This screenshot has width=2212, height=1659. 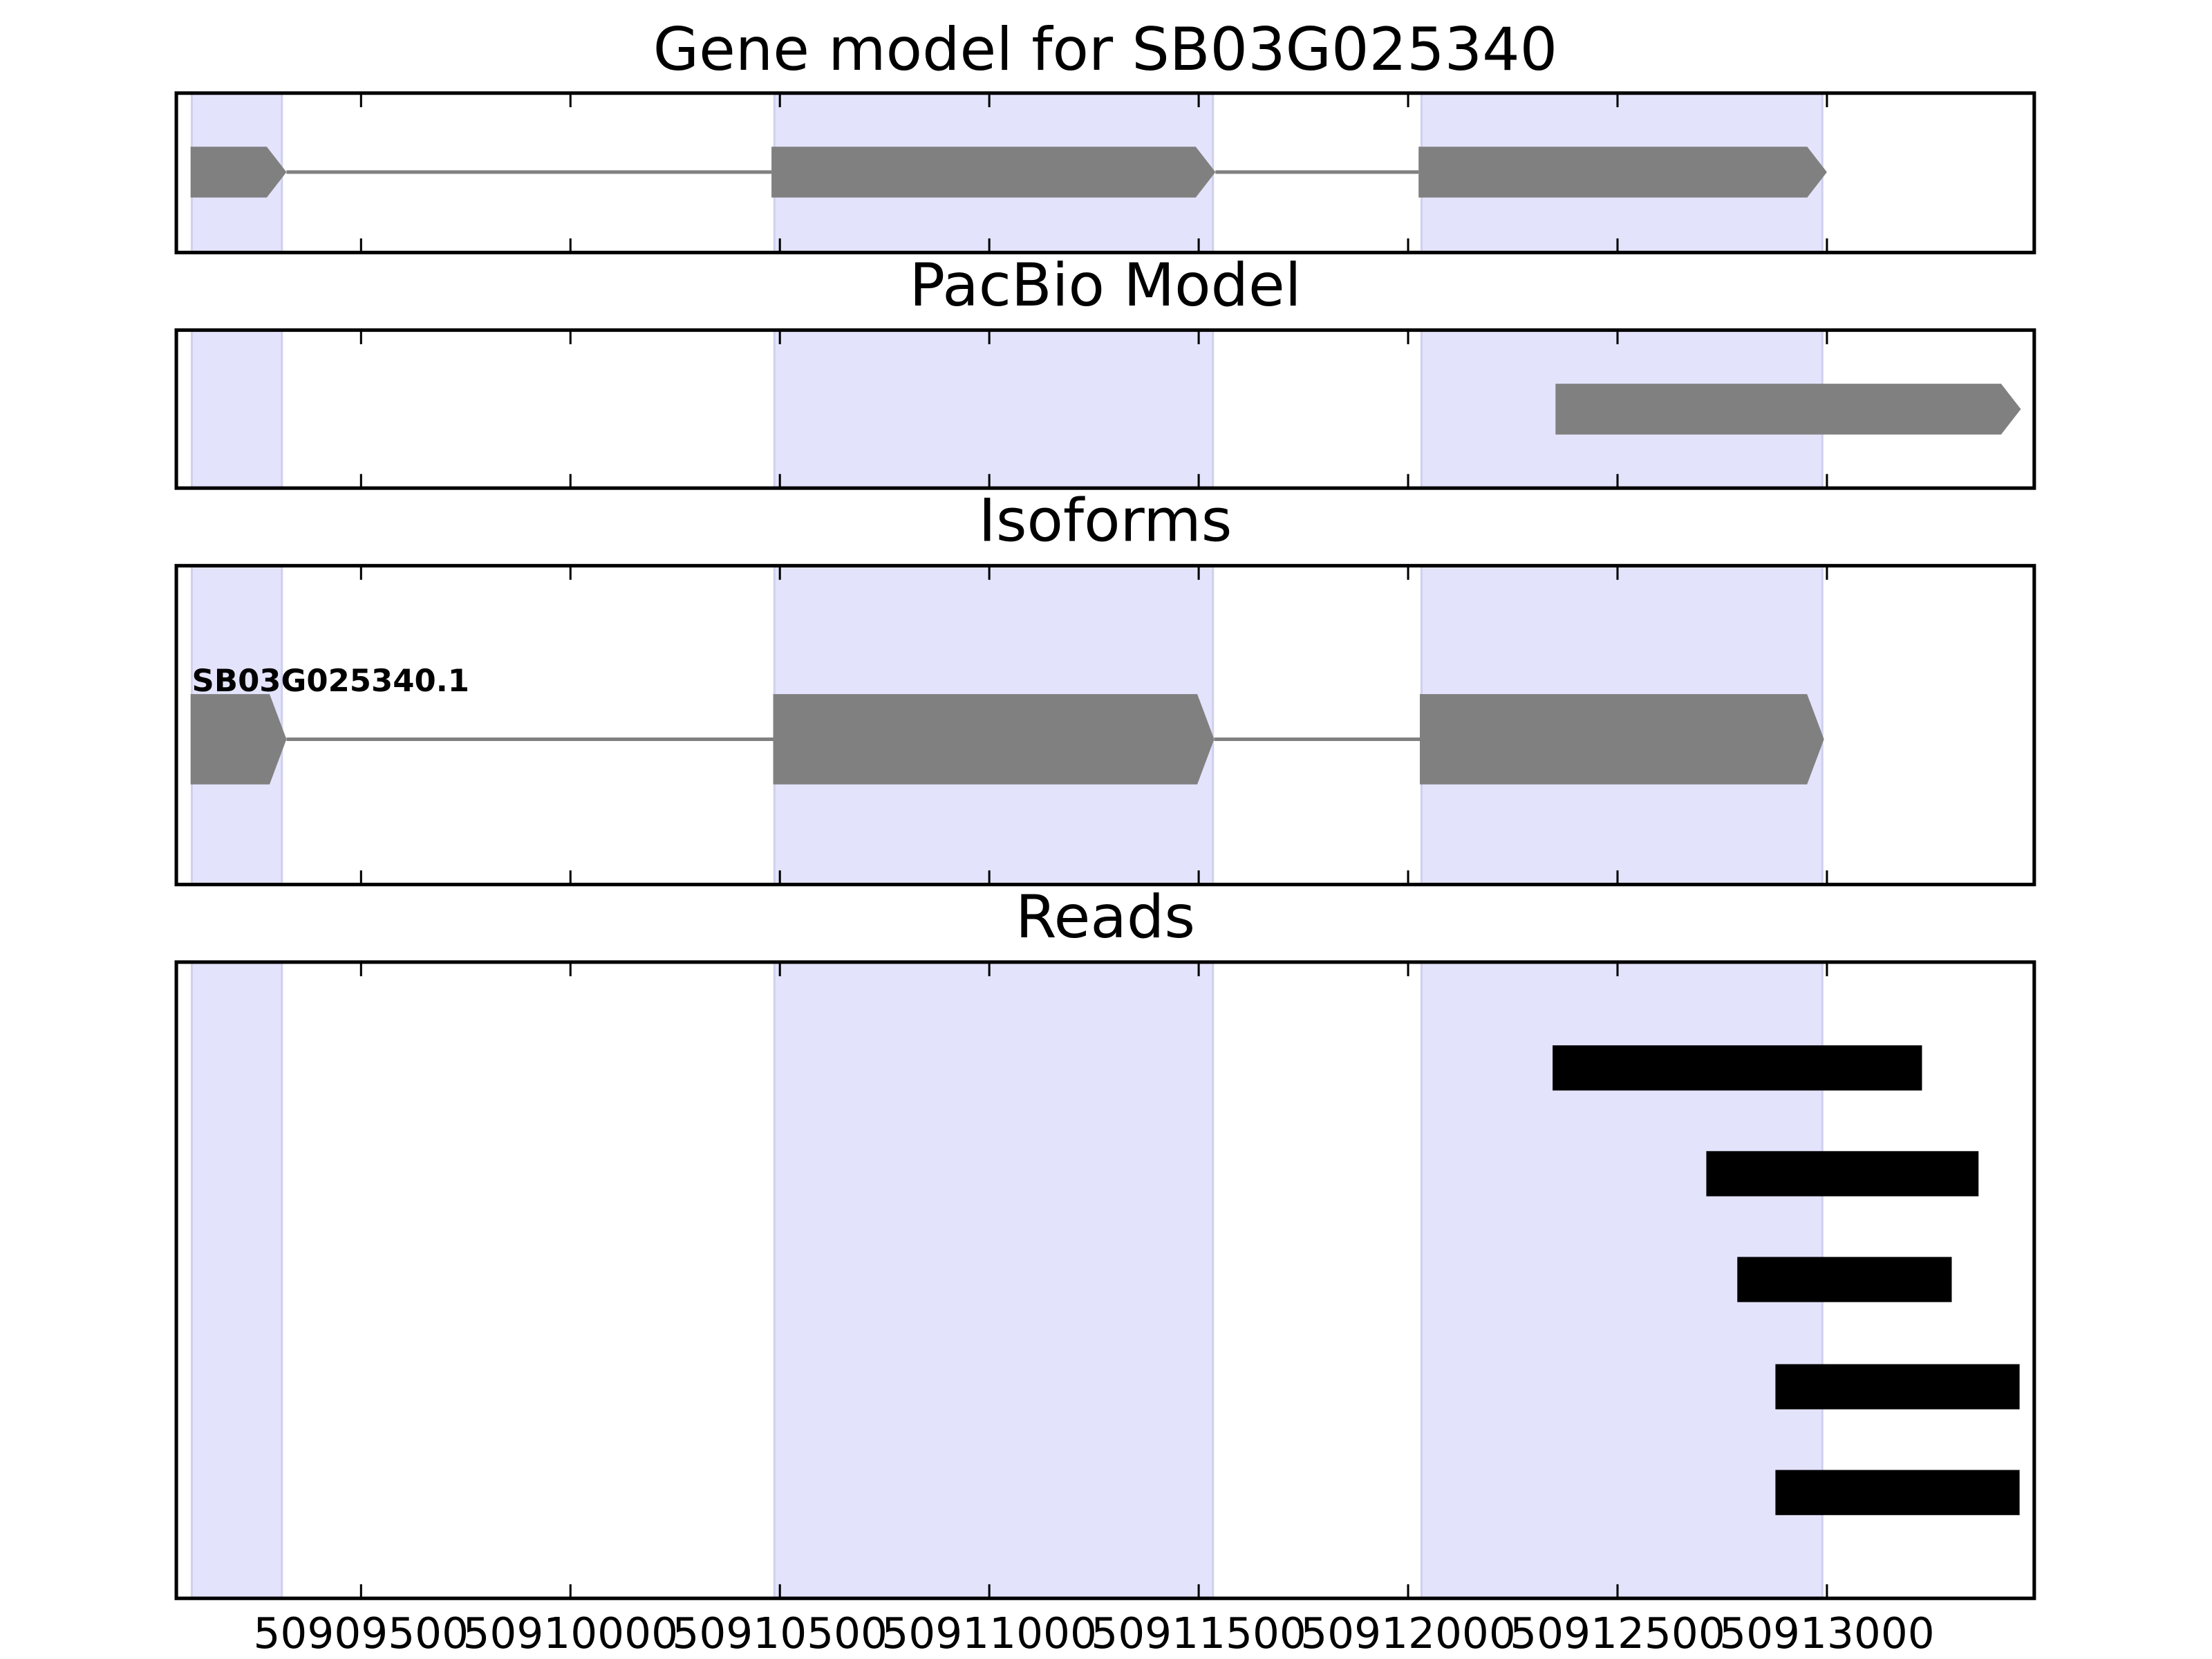 What do you see at coordinates (570, 1633) in the screenshot?
I see `x-tick-label: 50910000` at bounding box center [570, 1633].